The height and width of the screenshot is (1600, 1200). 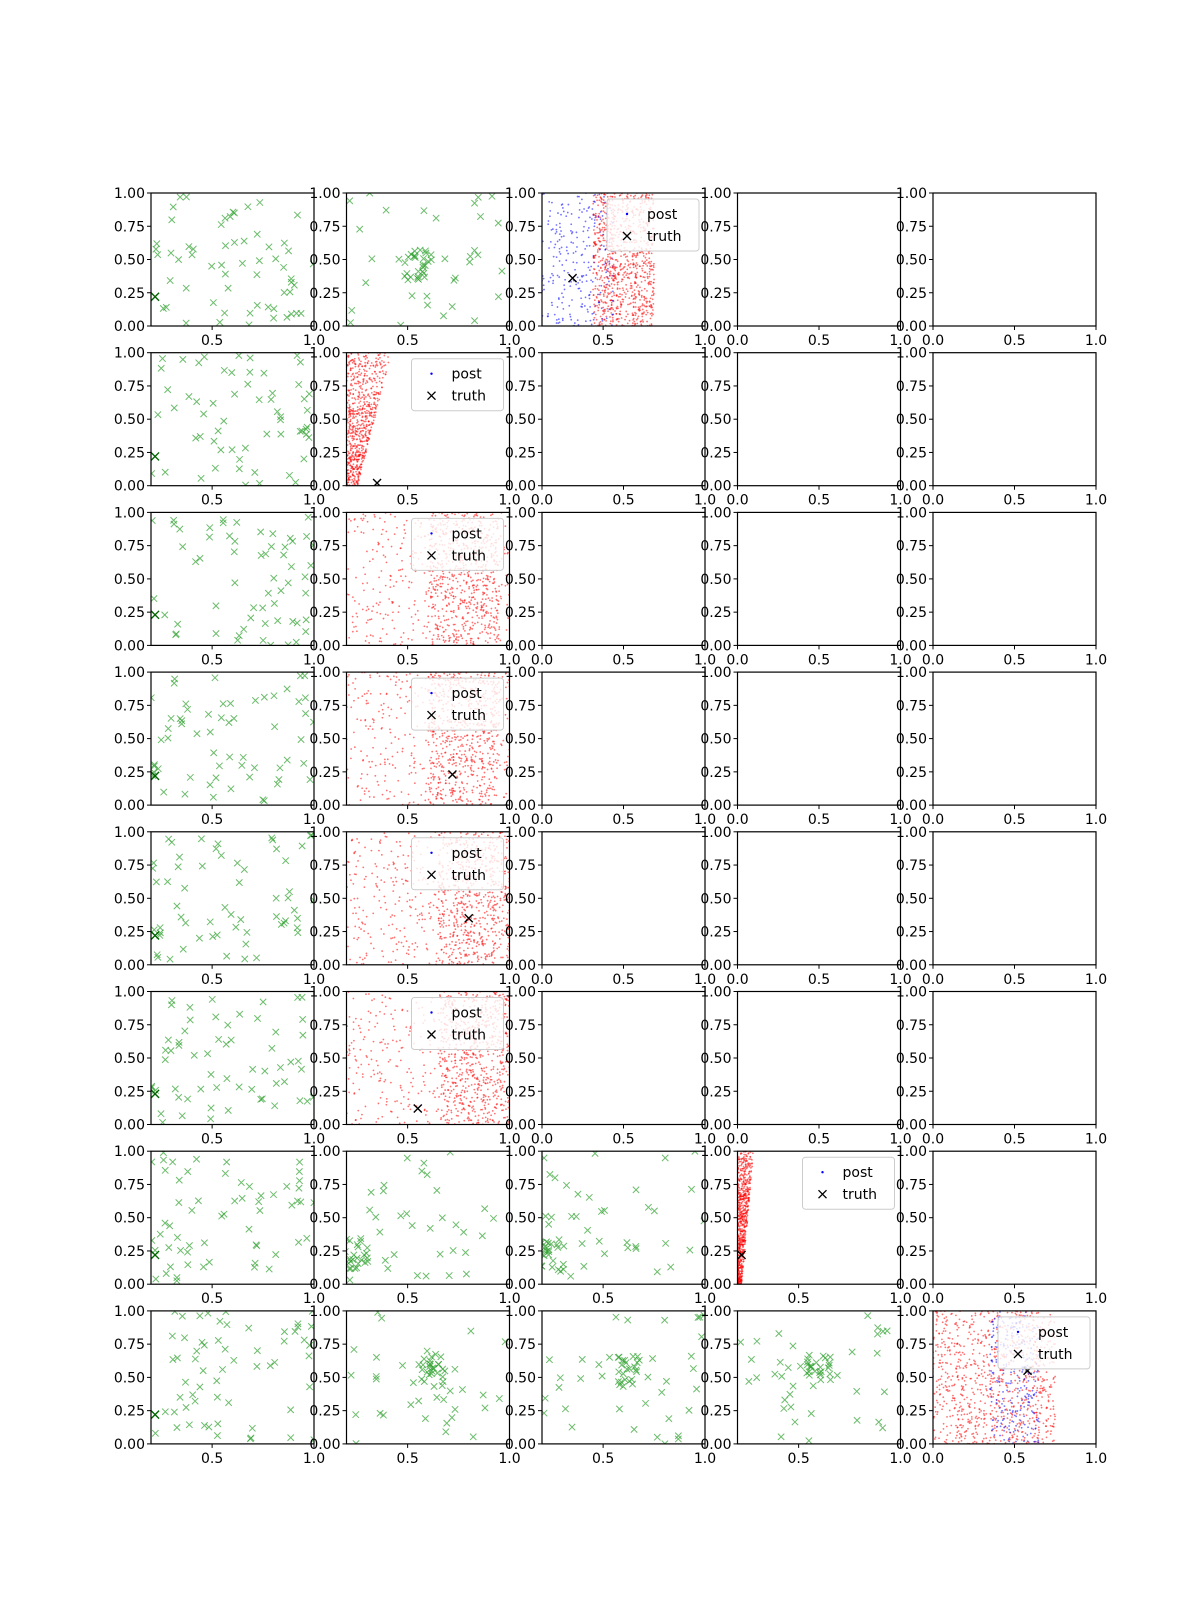 What do you see at coordinates (715, 673) in the screenshot?
I see `y-tick-label: 1.00` at bounding box center [715, 673].